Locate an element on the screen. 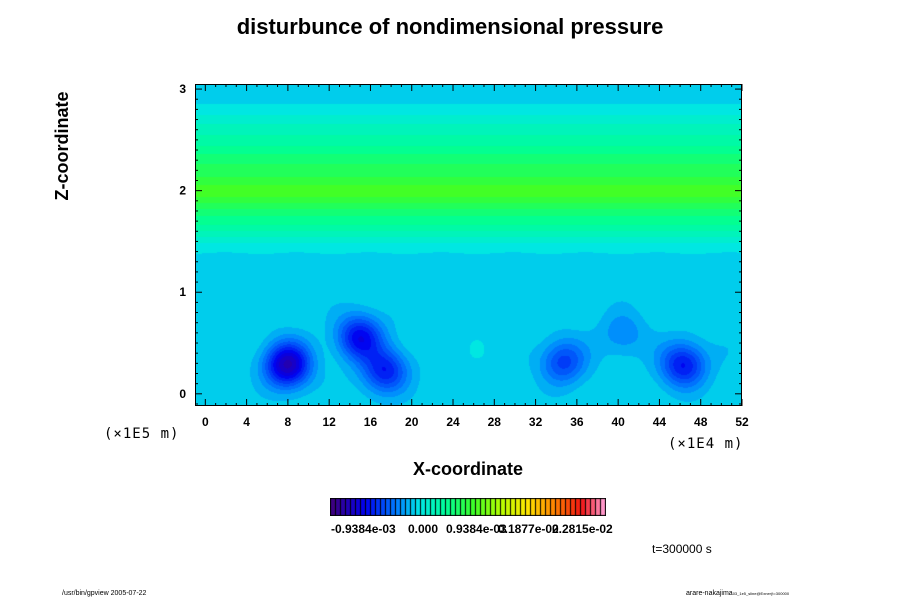 Image resolution: width=900 pixels, height=600 pixels. x-tick-label: 36 is located at coordinates (577, 422).